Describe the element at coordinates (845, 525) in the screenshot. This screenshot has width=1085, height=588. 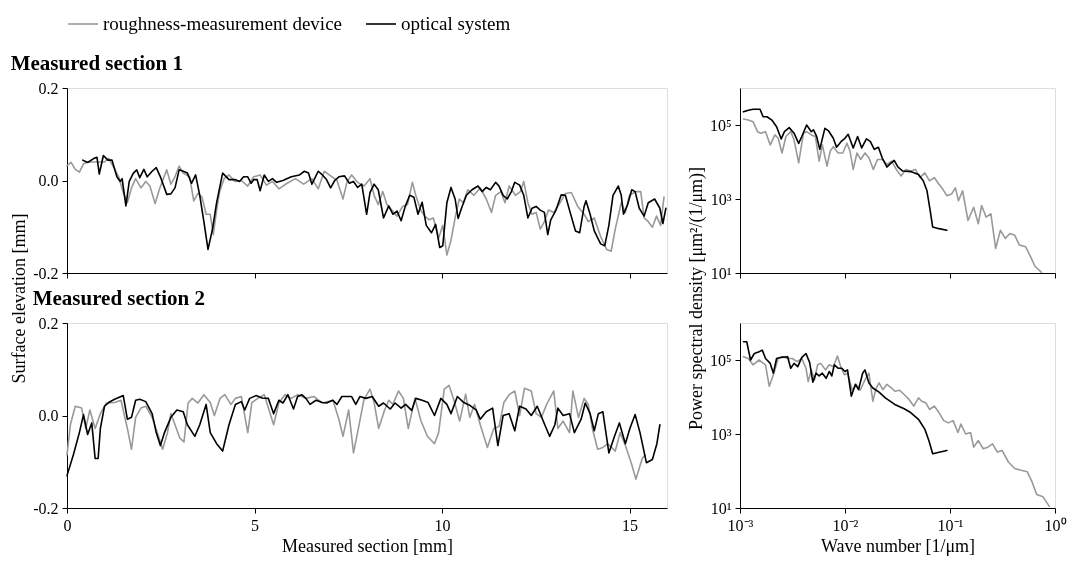
I see `x-tick-label: 10⁻²` at that location.